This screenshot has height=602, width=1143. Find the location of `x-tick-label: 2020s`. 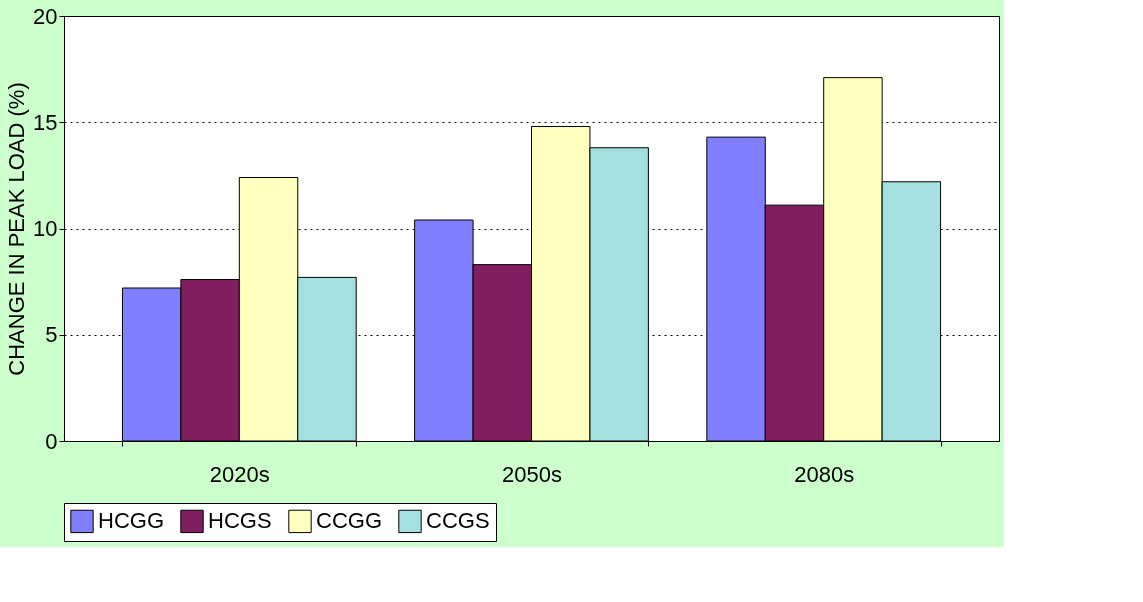

x-tick-label: 2020s is located at coordinates (239, 474).